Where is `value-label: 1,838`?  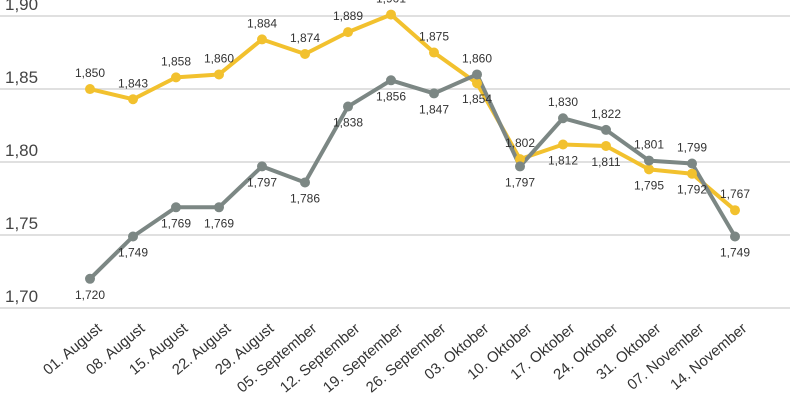 value-label: 1,838 is located at coordinates (348, 123).